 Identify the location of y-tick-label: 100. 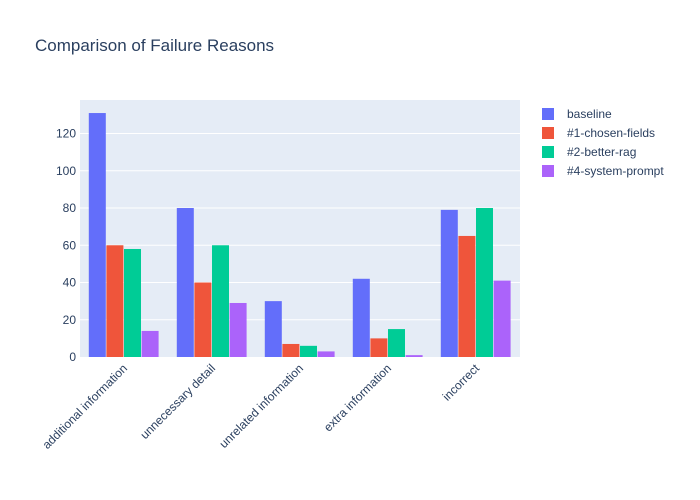
(66, 171).